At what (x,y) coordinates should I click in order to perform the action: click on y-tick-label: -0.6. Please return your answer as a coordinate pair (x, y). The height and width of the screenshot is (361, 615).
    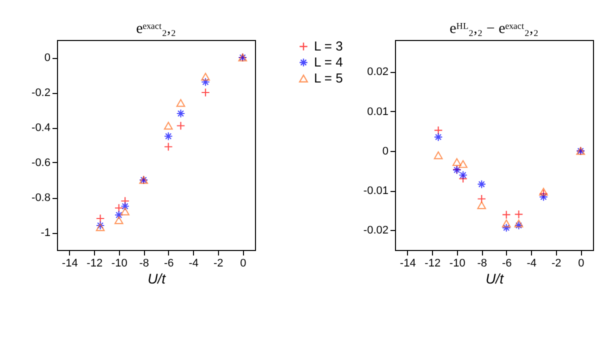
    Looking at the image, I should click on (41, 163).